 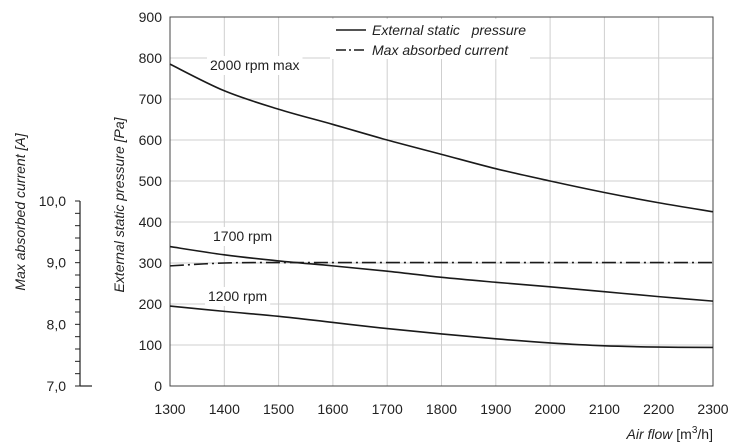 What do you see at coordinates (169, 409) in the screenshot?
I see `x-tick-label: 1300` at bounding box center [169, 409].